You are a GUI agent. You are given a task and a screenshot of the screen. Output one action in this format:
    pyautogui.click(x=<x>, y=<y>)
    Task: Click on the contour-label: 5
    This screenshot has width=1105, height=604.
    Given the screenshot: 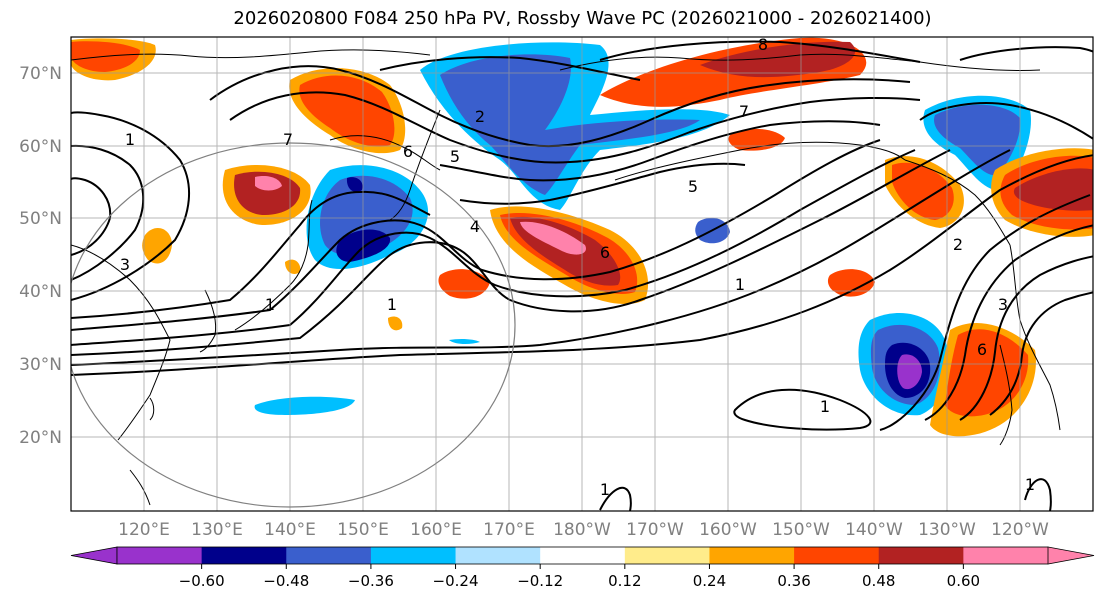 What is the action you would take?
    pyautogui.click(x=455, y=156)
    